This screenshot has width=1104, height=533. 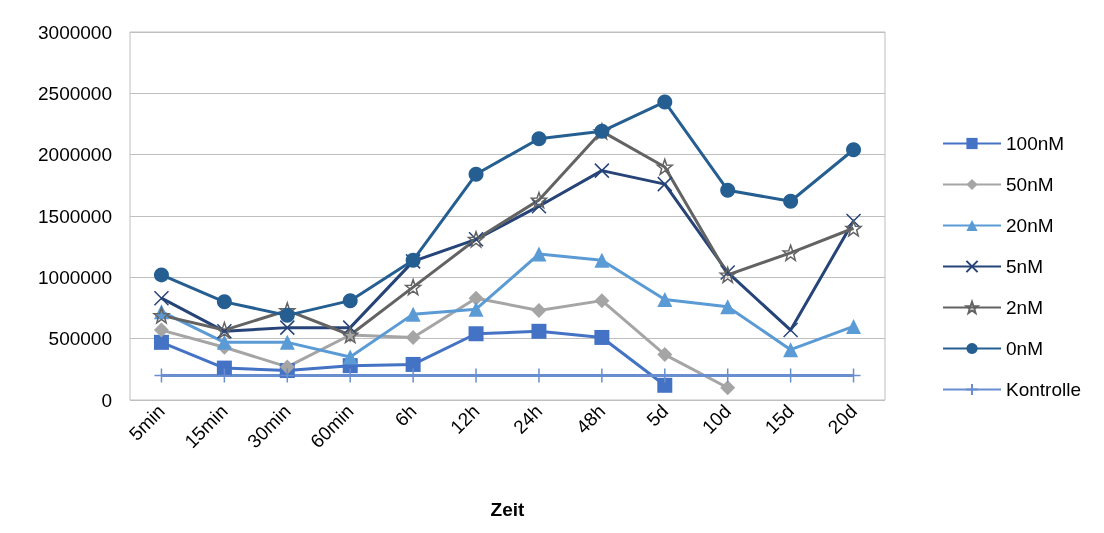 I want to click on x-tick-label: 15d, so click(x=779, y=419).